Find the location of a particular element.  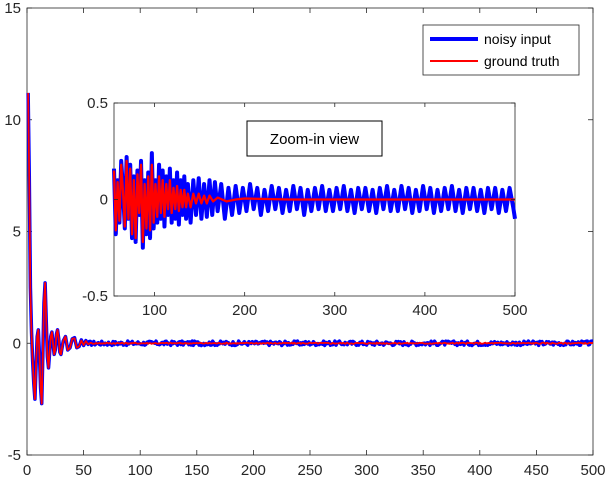

main-x-tick-label: 200 is located at coordinates (253, 470).